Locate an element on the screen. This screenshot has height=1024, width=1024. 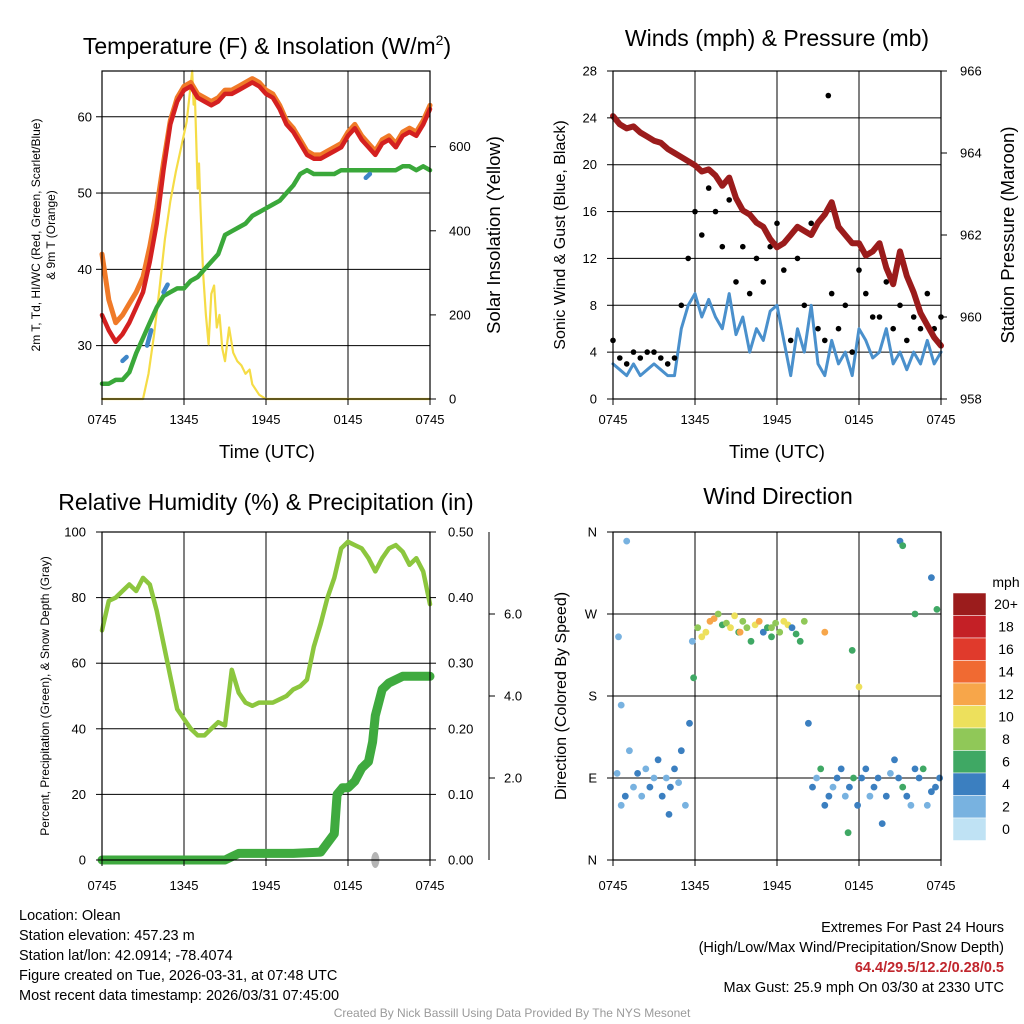
colorbar-label: 20+ is located at coordinates (1006, 604).